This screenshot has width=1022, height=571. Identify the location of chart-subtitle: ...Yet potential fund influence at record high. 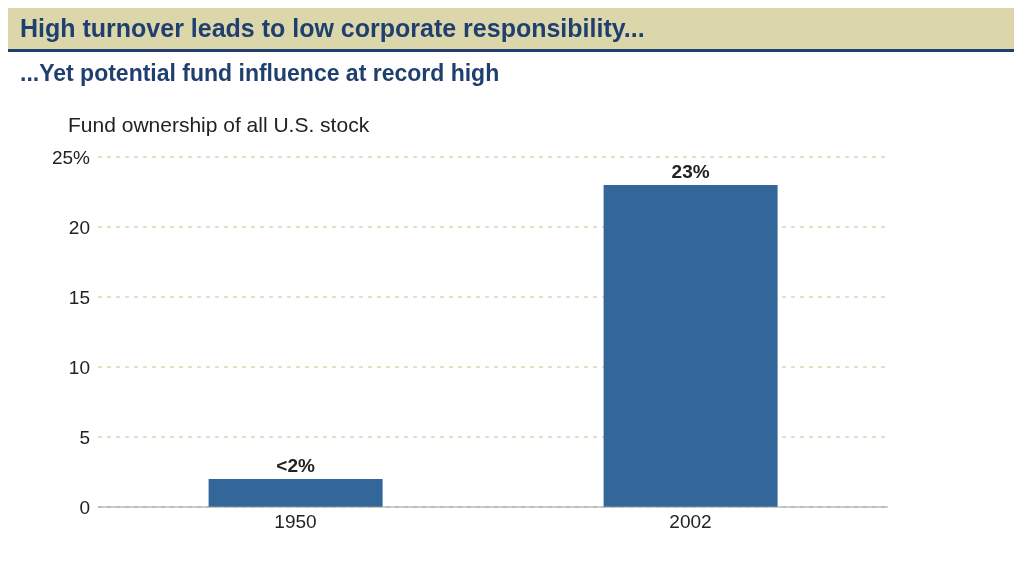
(260, 73).